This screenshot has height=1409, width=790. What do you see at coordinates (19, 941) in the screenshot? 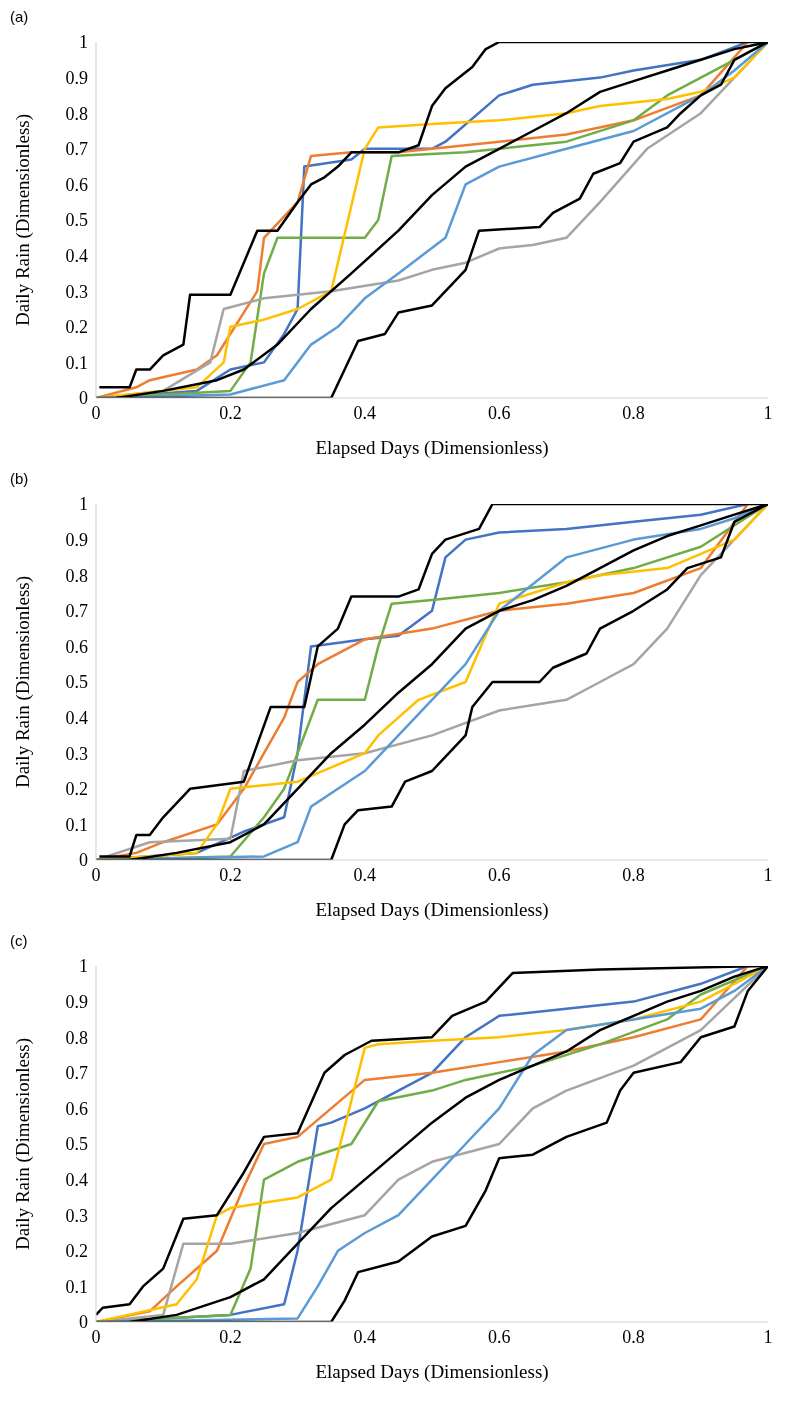
I see `chart-title: (c)` at bounding box center [19, 941].